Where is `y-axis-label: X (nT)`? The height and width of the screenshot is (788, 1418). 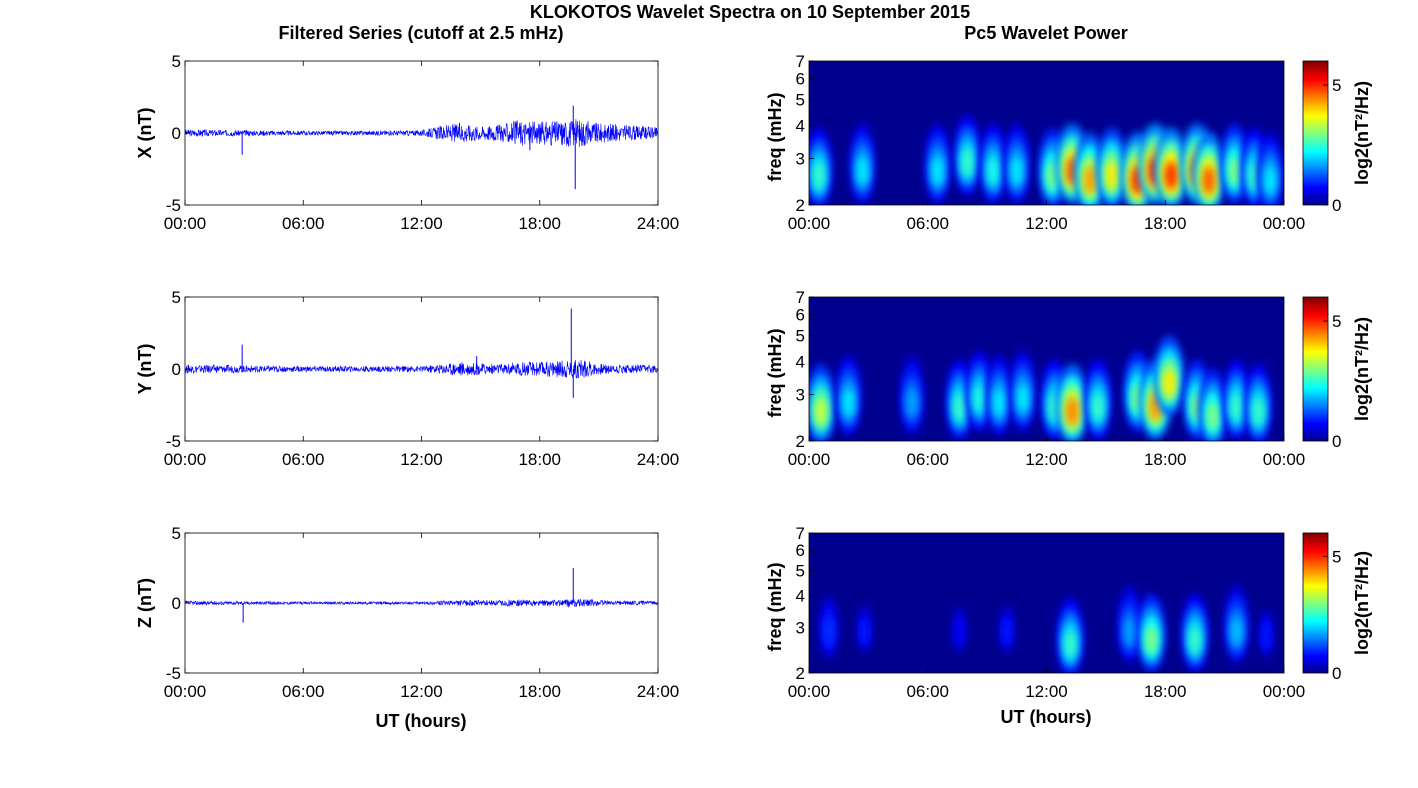
y-axis-label: X (nT) is located at coordinates (145, 133).